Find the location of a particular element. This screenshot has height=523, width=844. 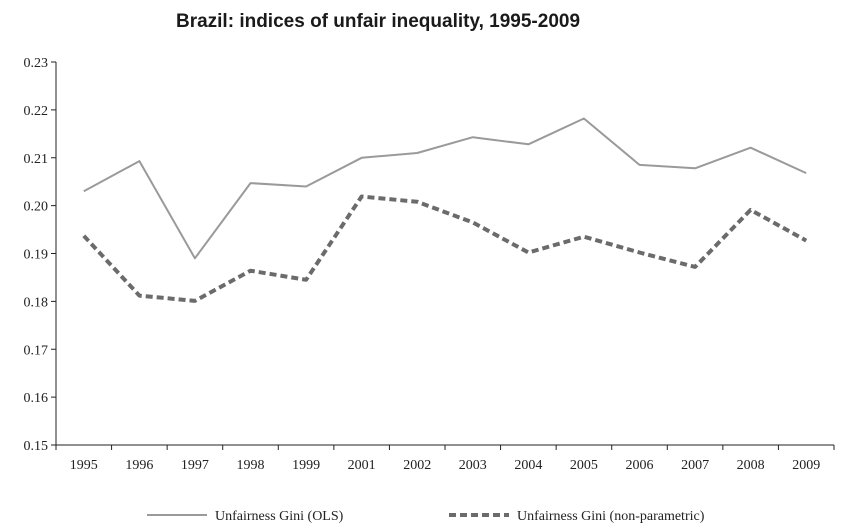

x-tick-label: 2006 is located at coordinates (640, 465).